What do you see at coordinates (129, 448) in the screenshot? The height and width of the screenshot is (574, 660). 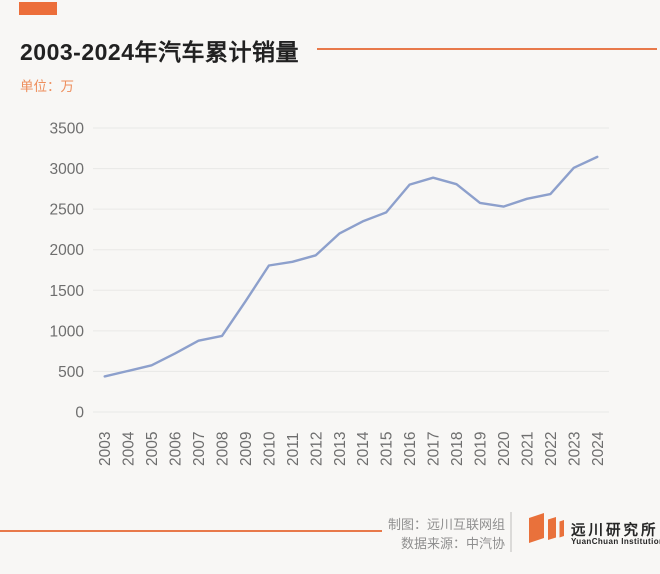 I see `x-tick-label: 2004` at bounding box center [129, 448].